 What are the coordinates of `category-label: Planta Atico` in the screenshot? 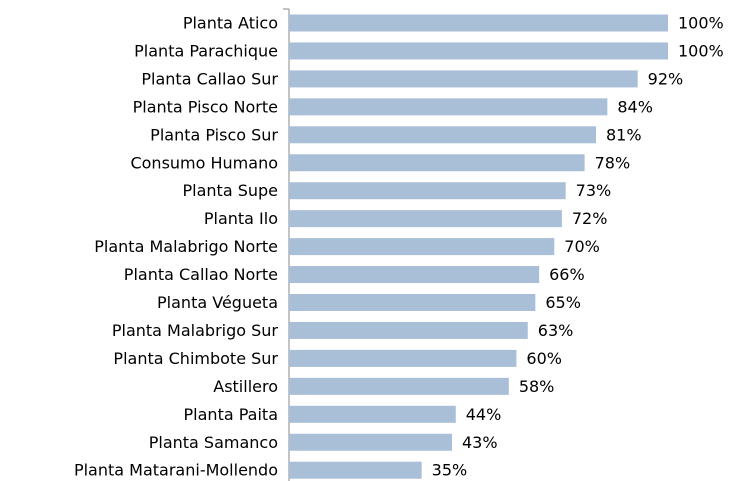 It's located at (230, 23).